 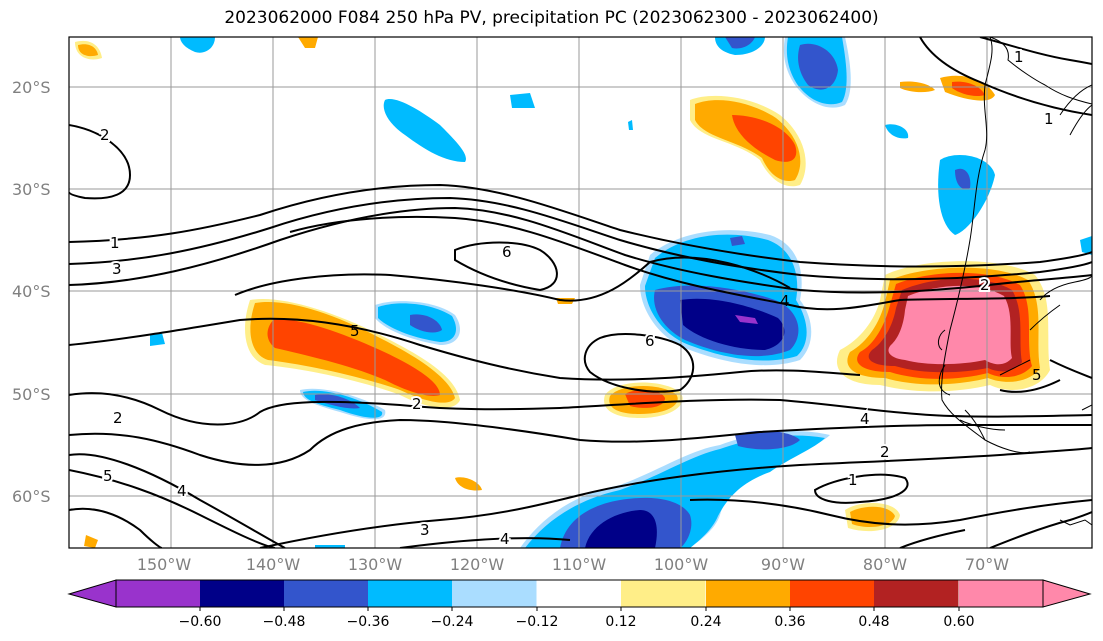 I want to click on colorbar-extend-min, so click(x=92, y=593).